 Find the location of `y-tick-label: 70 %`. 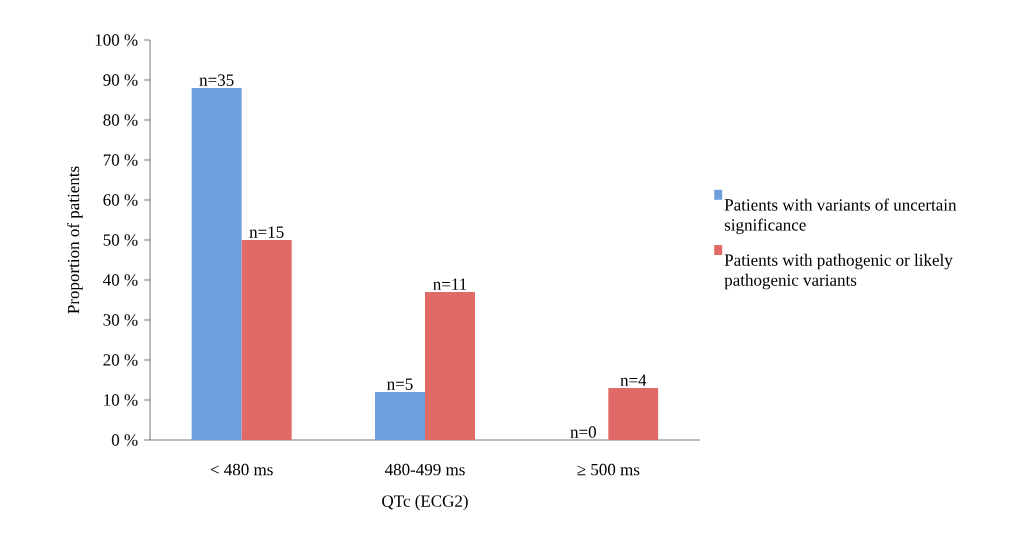

y-tick-label: 70 % is located at coordinates (120, 160).